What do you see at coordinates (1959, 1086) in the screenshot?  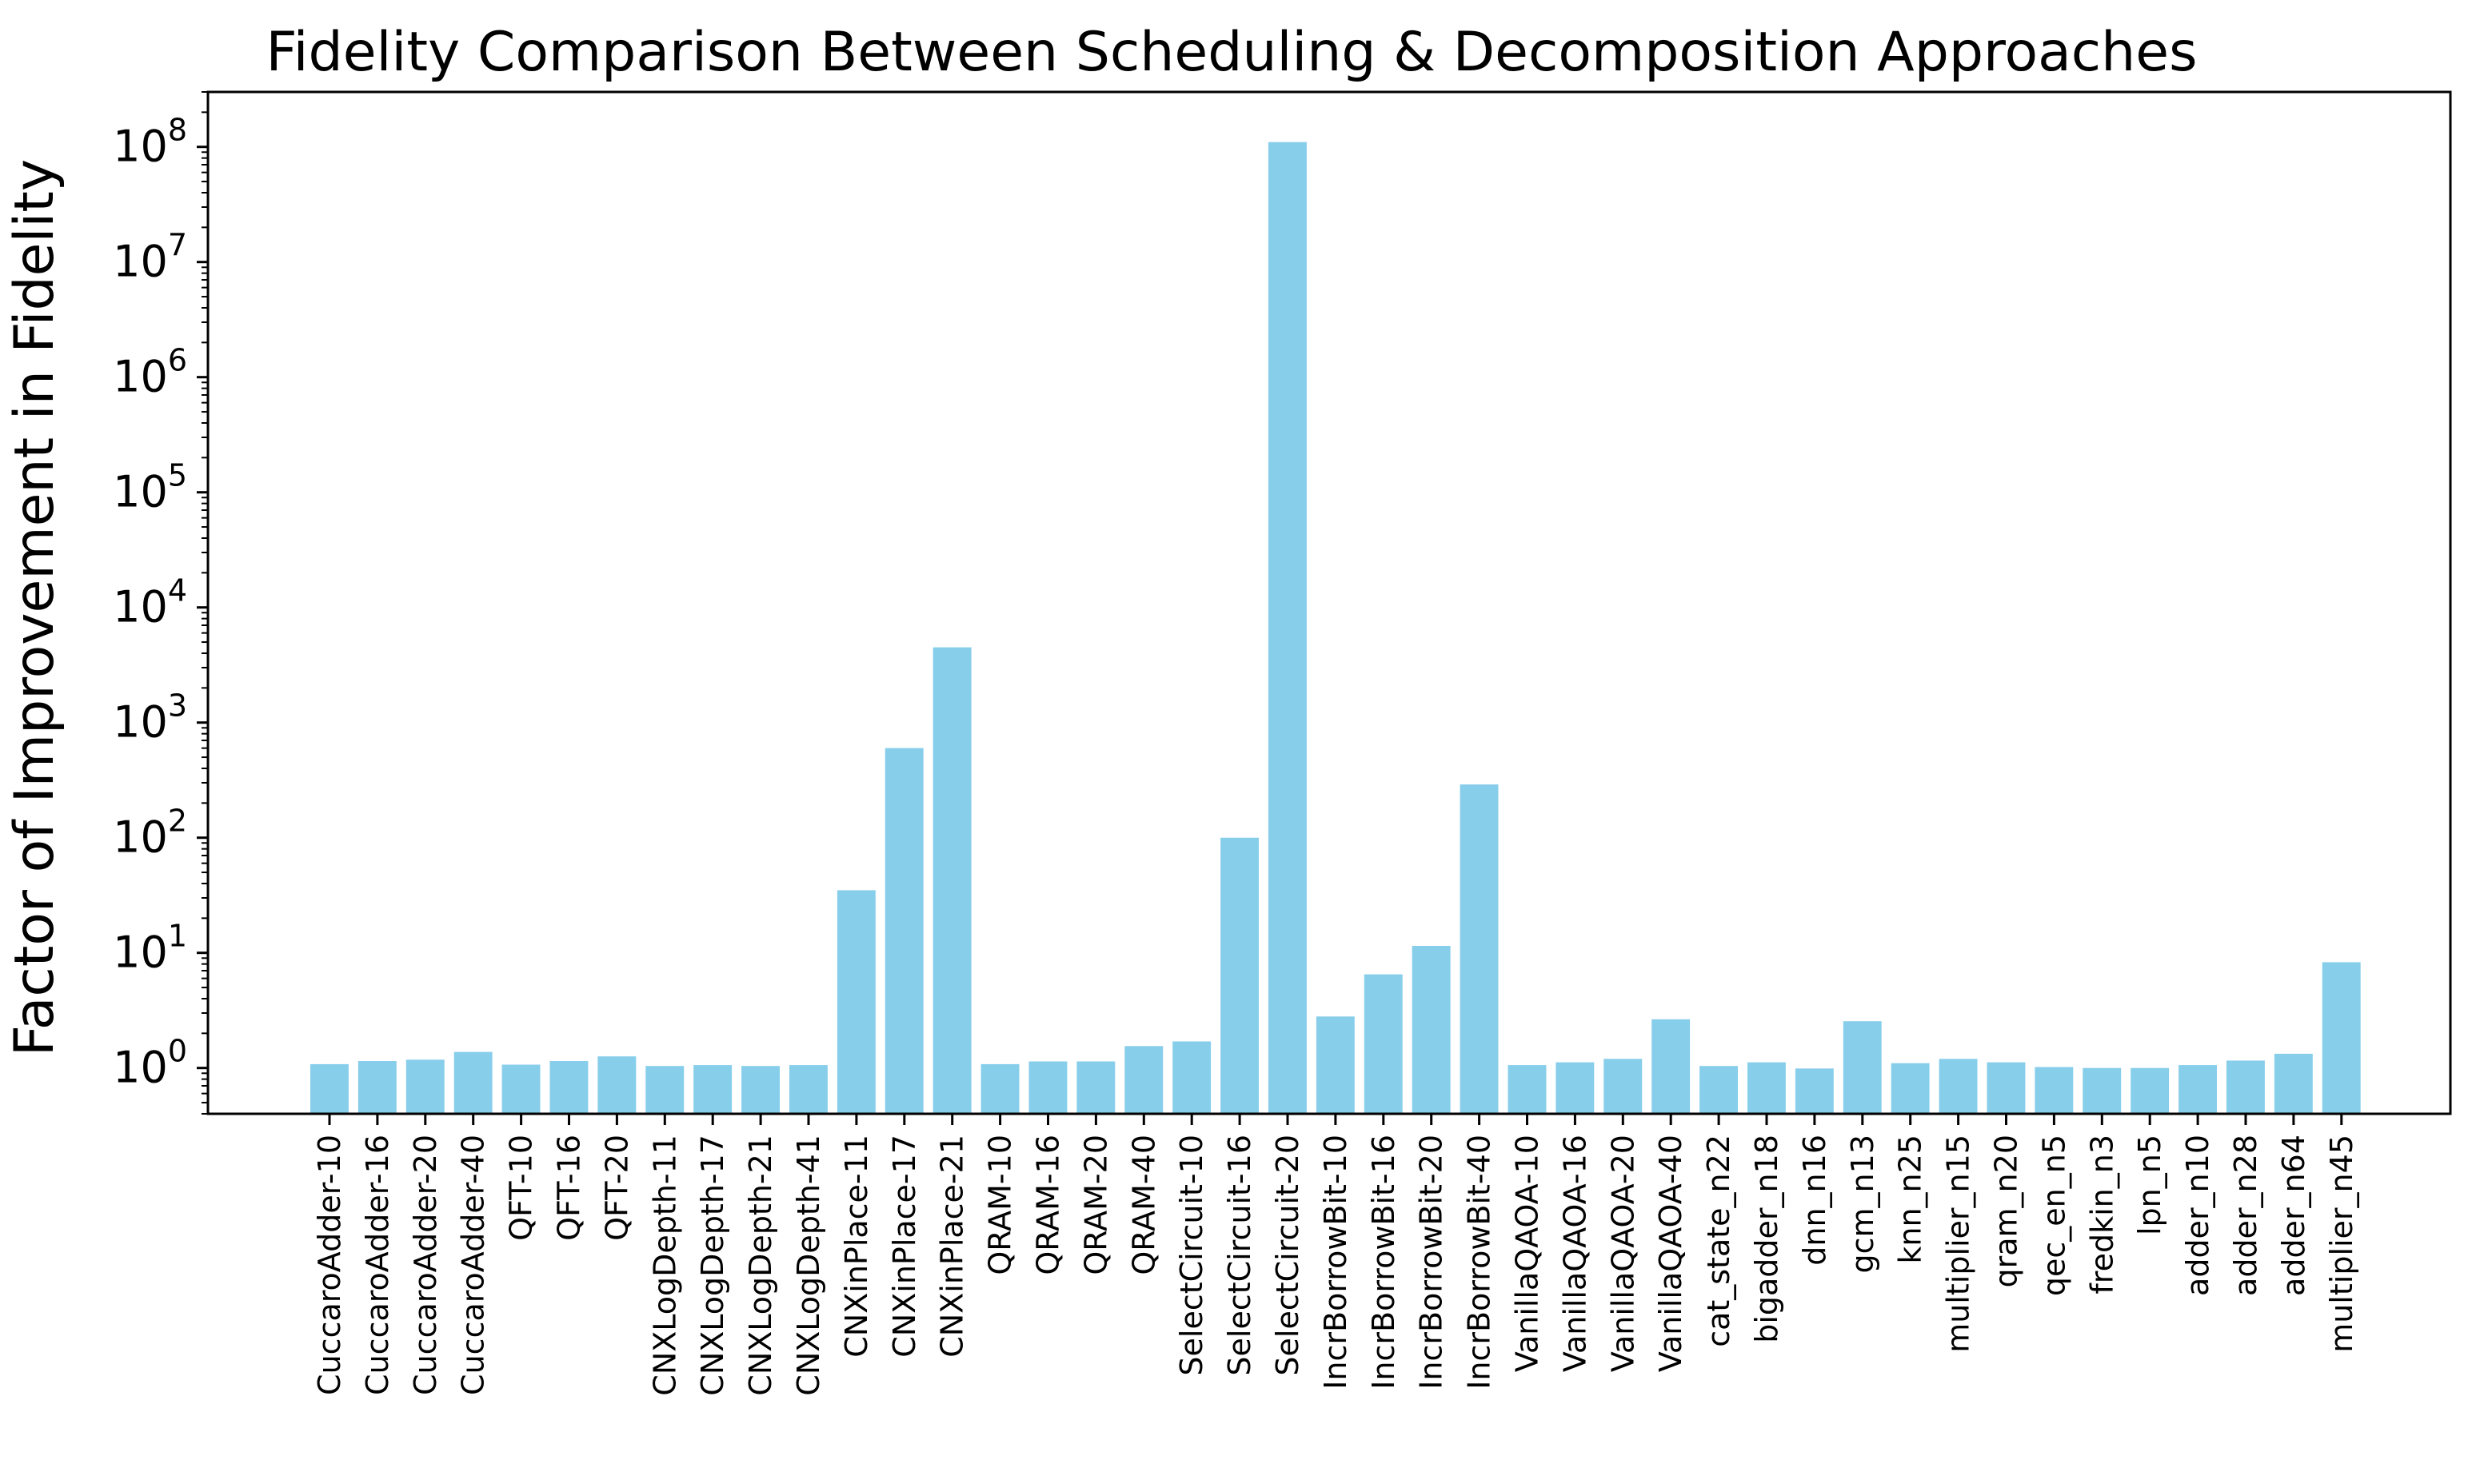 I see `bar-multiplier_n15` at bounding box center [1959, 1086].